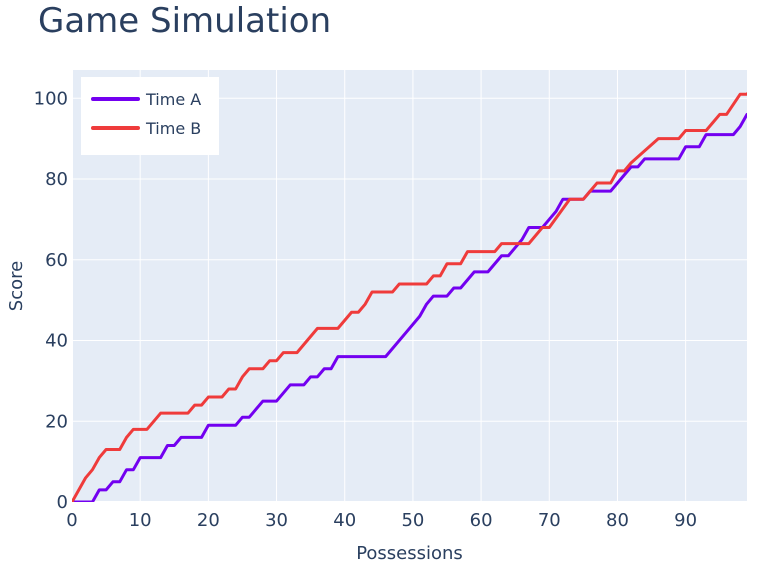  Describe the element at coordinates (481, 520) in the screenshot. I see `x-tick-label: 60` at that location.